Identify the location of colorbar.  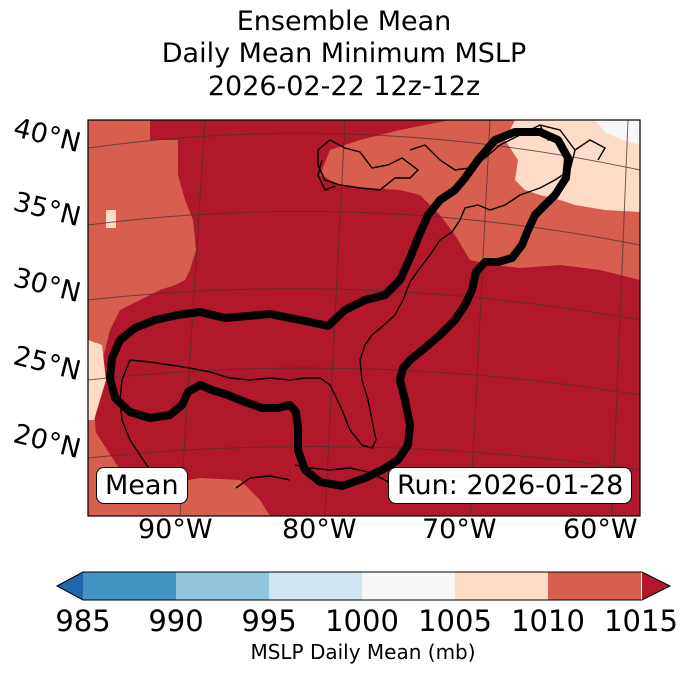
(363, 586).